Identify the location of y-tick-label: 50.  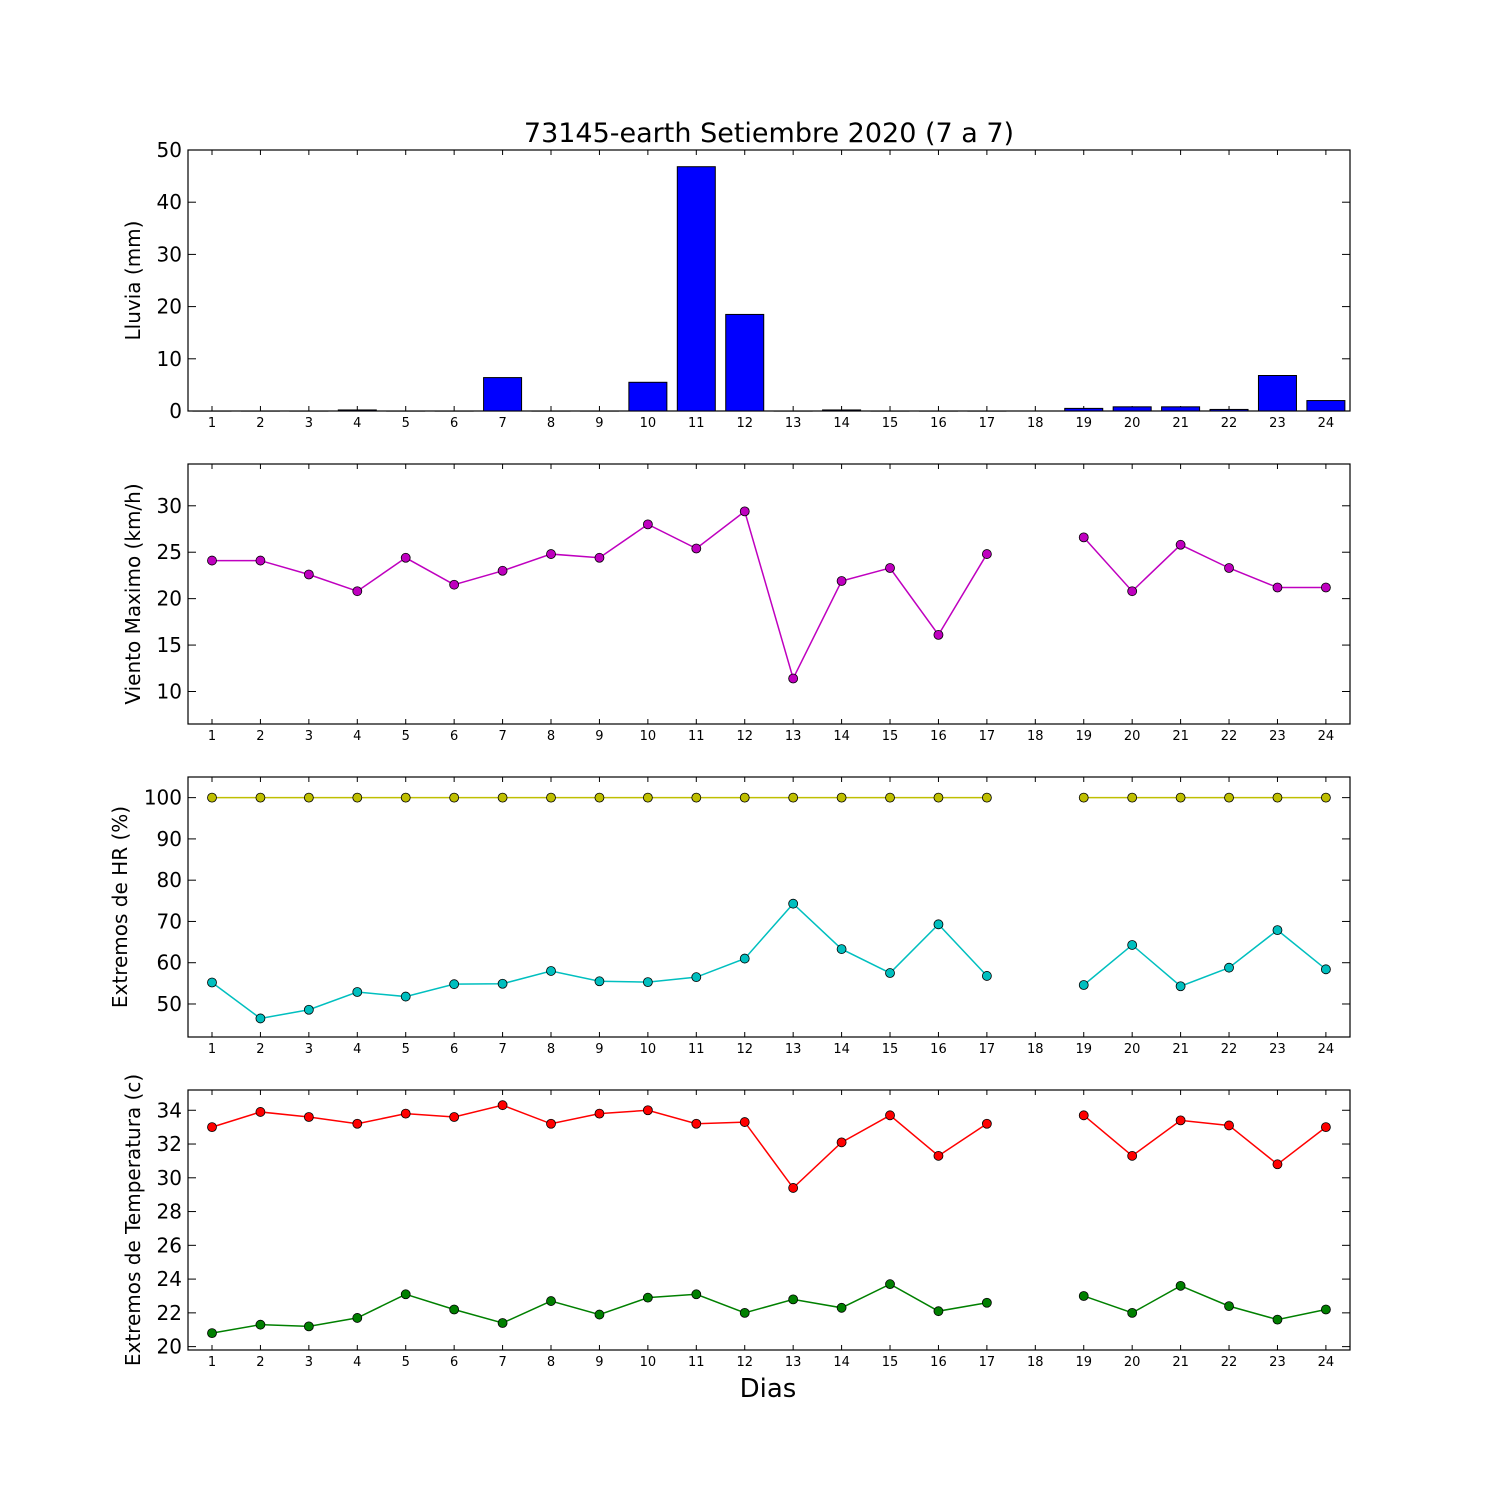
(169, 1004).